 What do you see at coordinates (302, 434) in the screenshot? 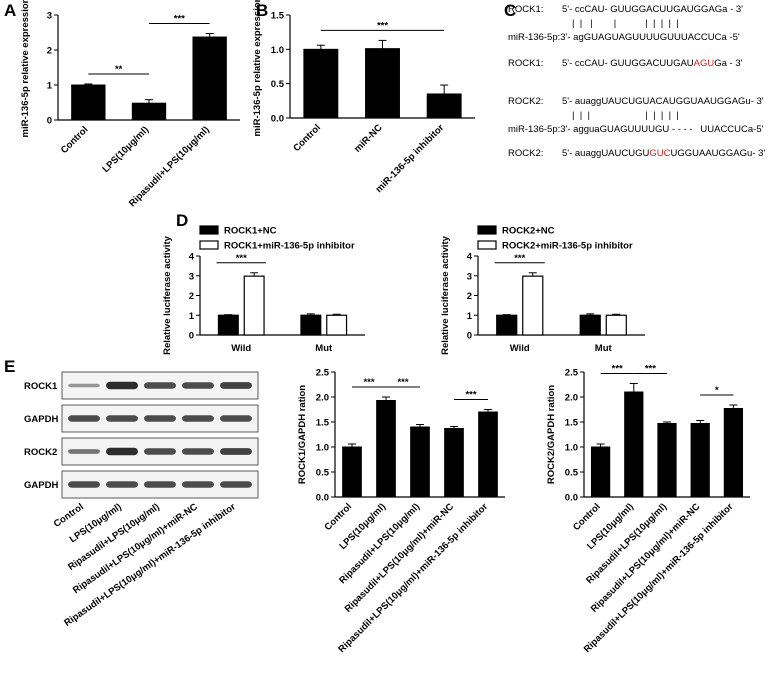
I see `y-axis-label: ROCK1/GAPDH ration` at bounding box center [302, 434].